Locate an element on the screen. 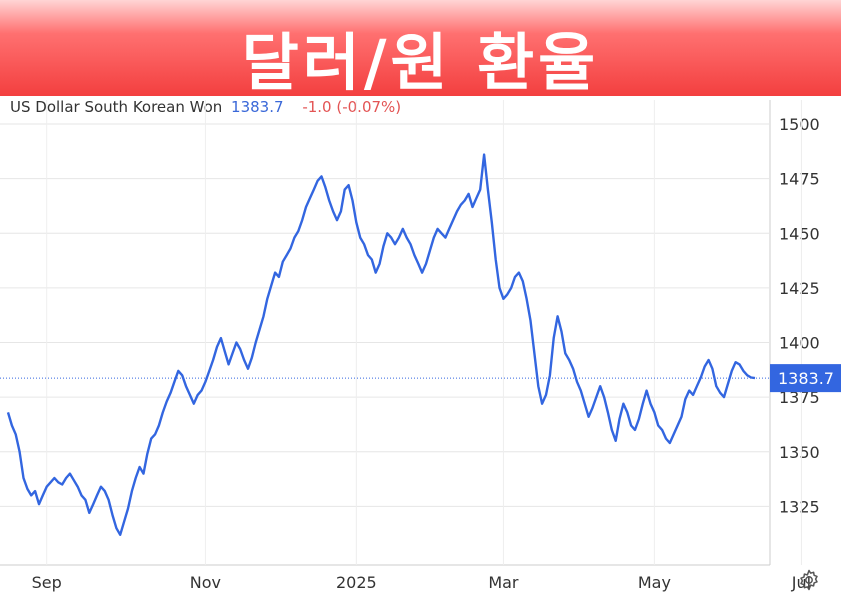  x-tick-label: Mar is located at coordinates (503, 582).